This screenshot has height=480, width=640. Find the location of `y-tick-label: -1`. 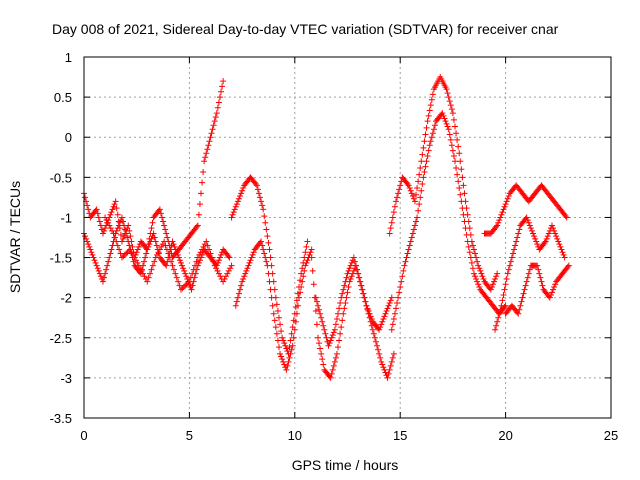

y-tick-label: -1 is located at coordinates (66, 217).